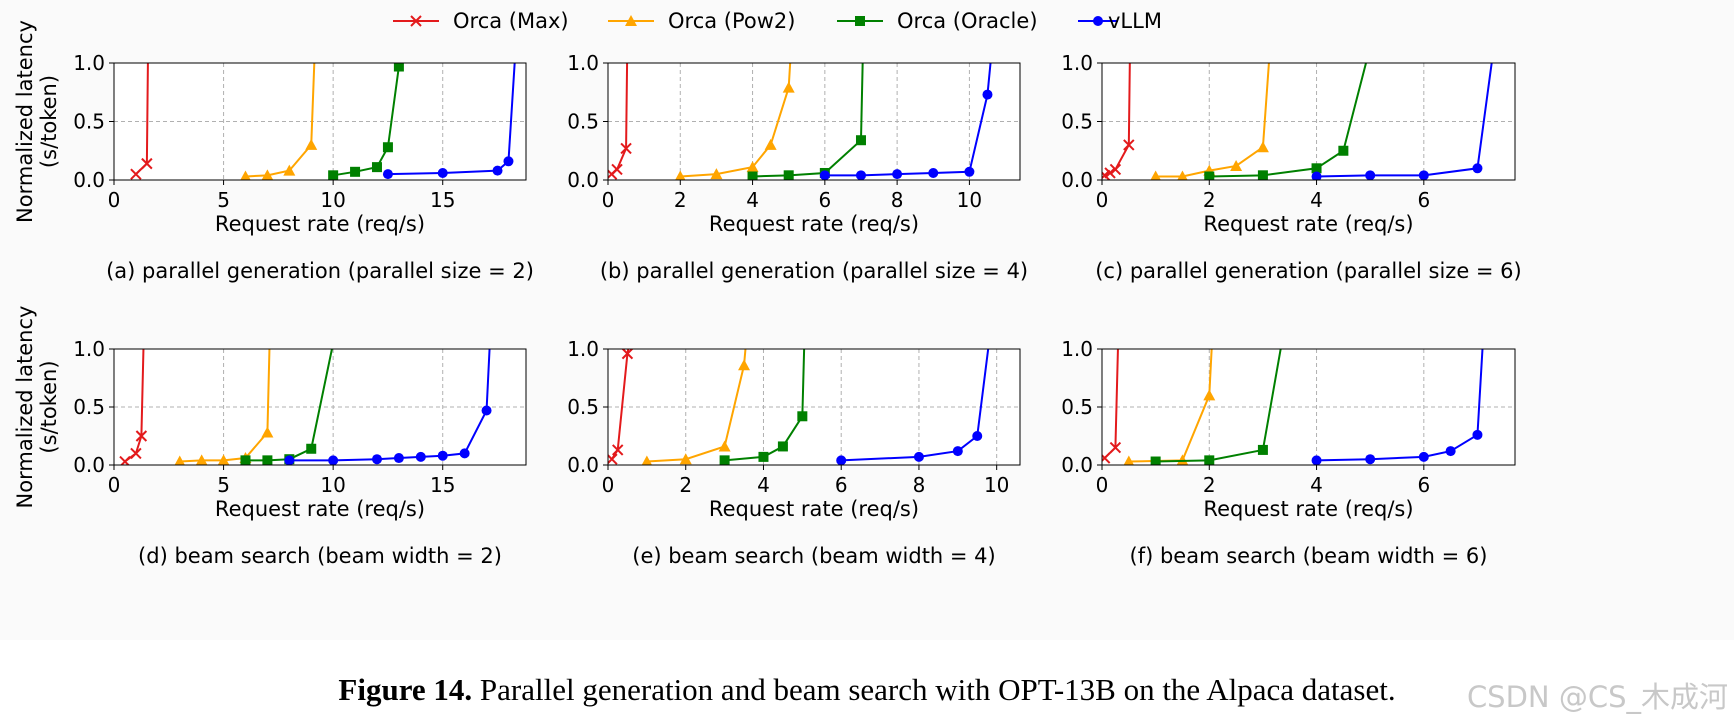 This screenshot has height=721, width=1734. Describe the element at coordinates (897, 200) in the screenshot. I see `x-tick-label: 8` at that location.